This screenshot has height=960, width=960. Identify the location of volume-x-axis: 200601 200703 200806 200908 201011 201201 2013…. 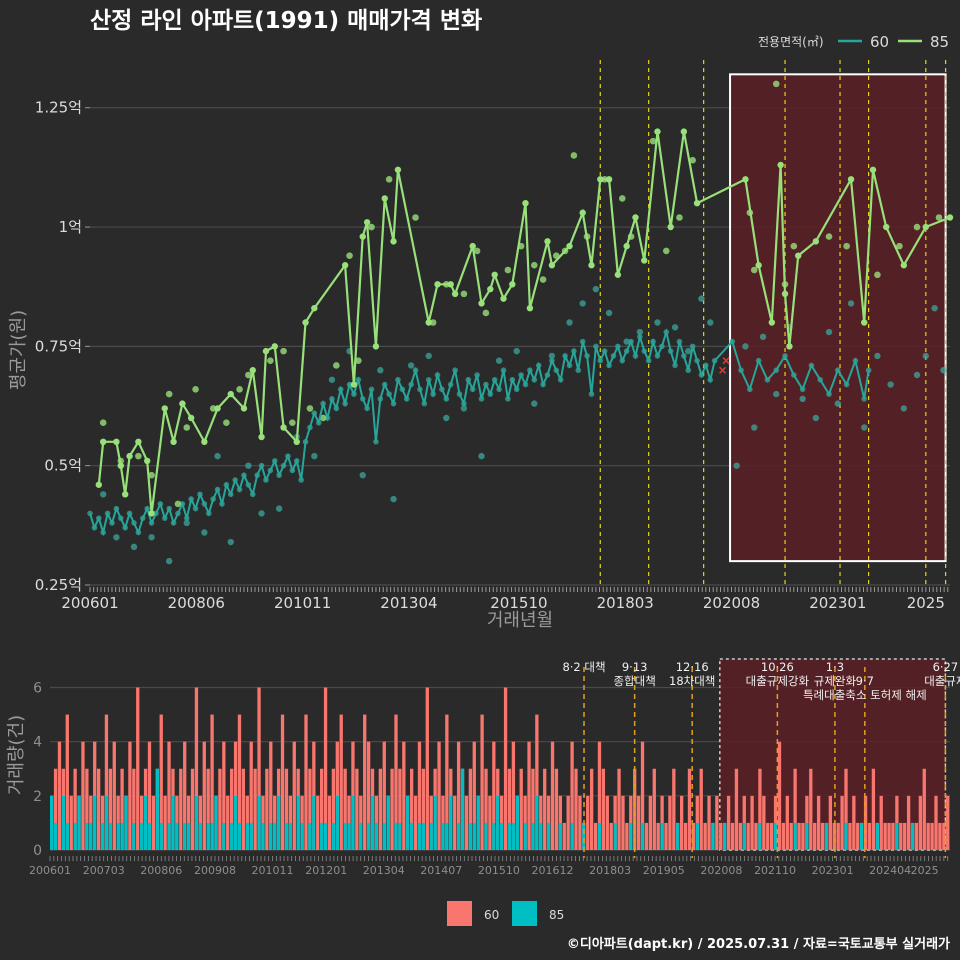
(489, 866).